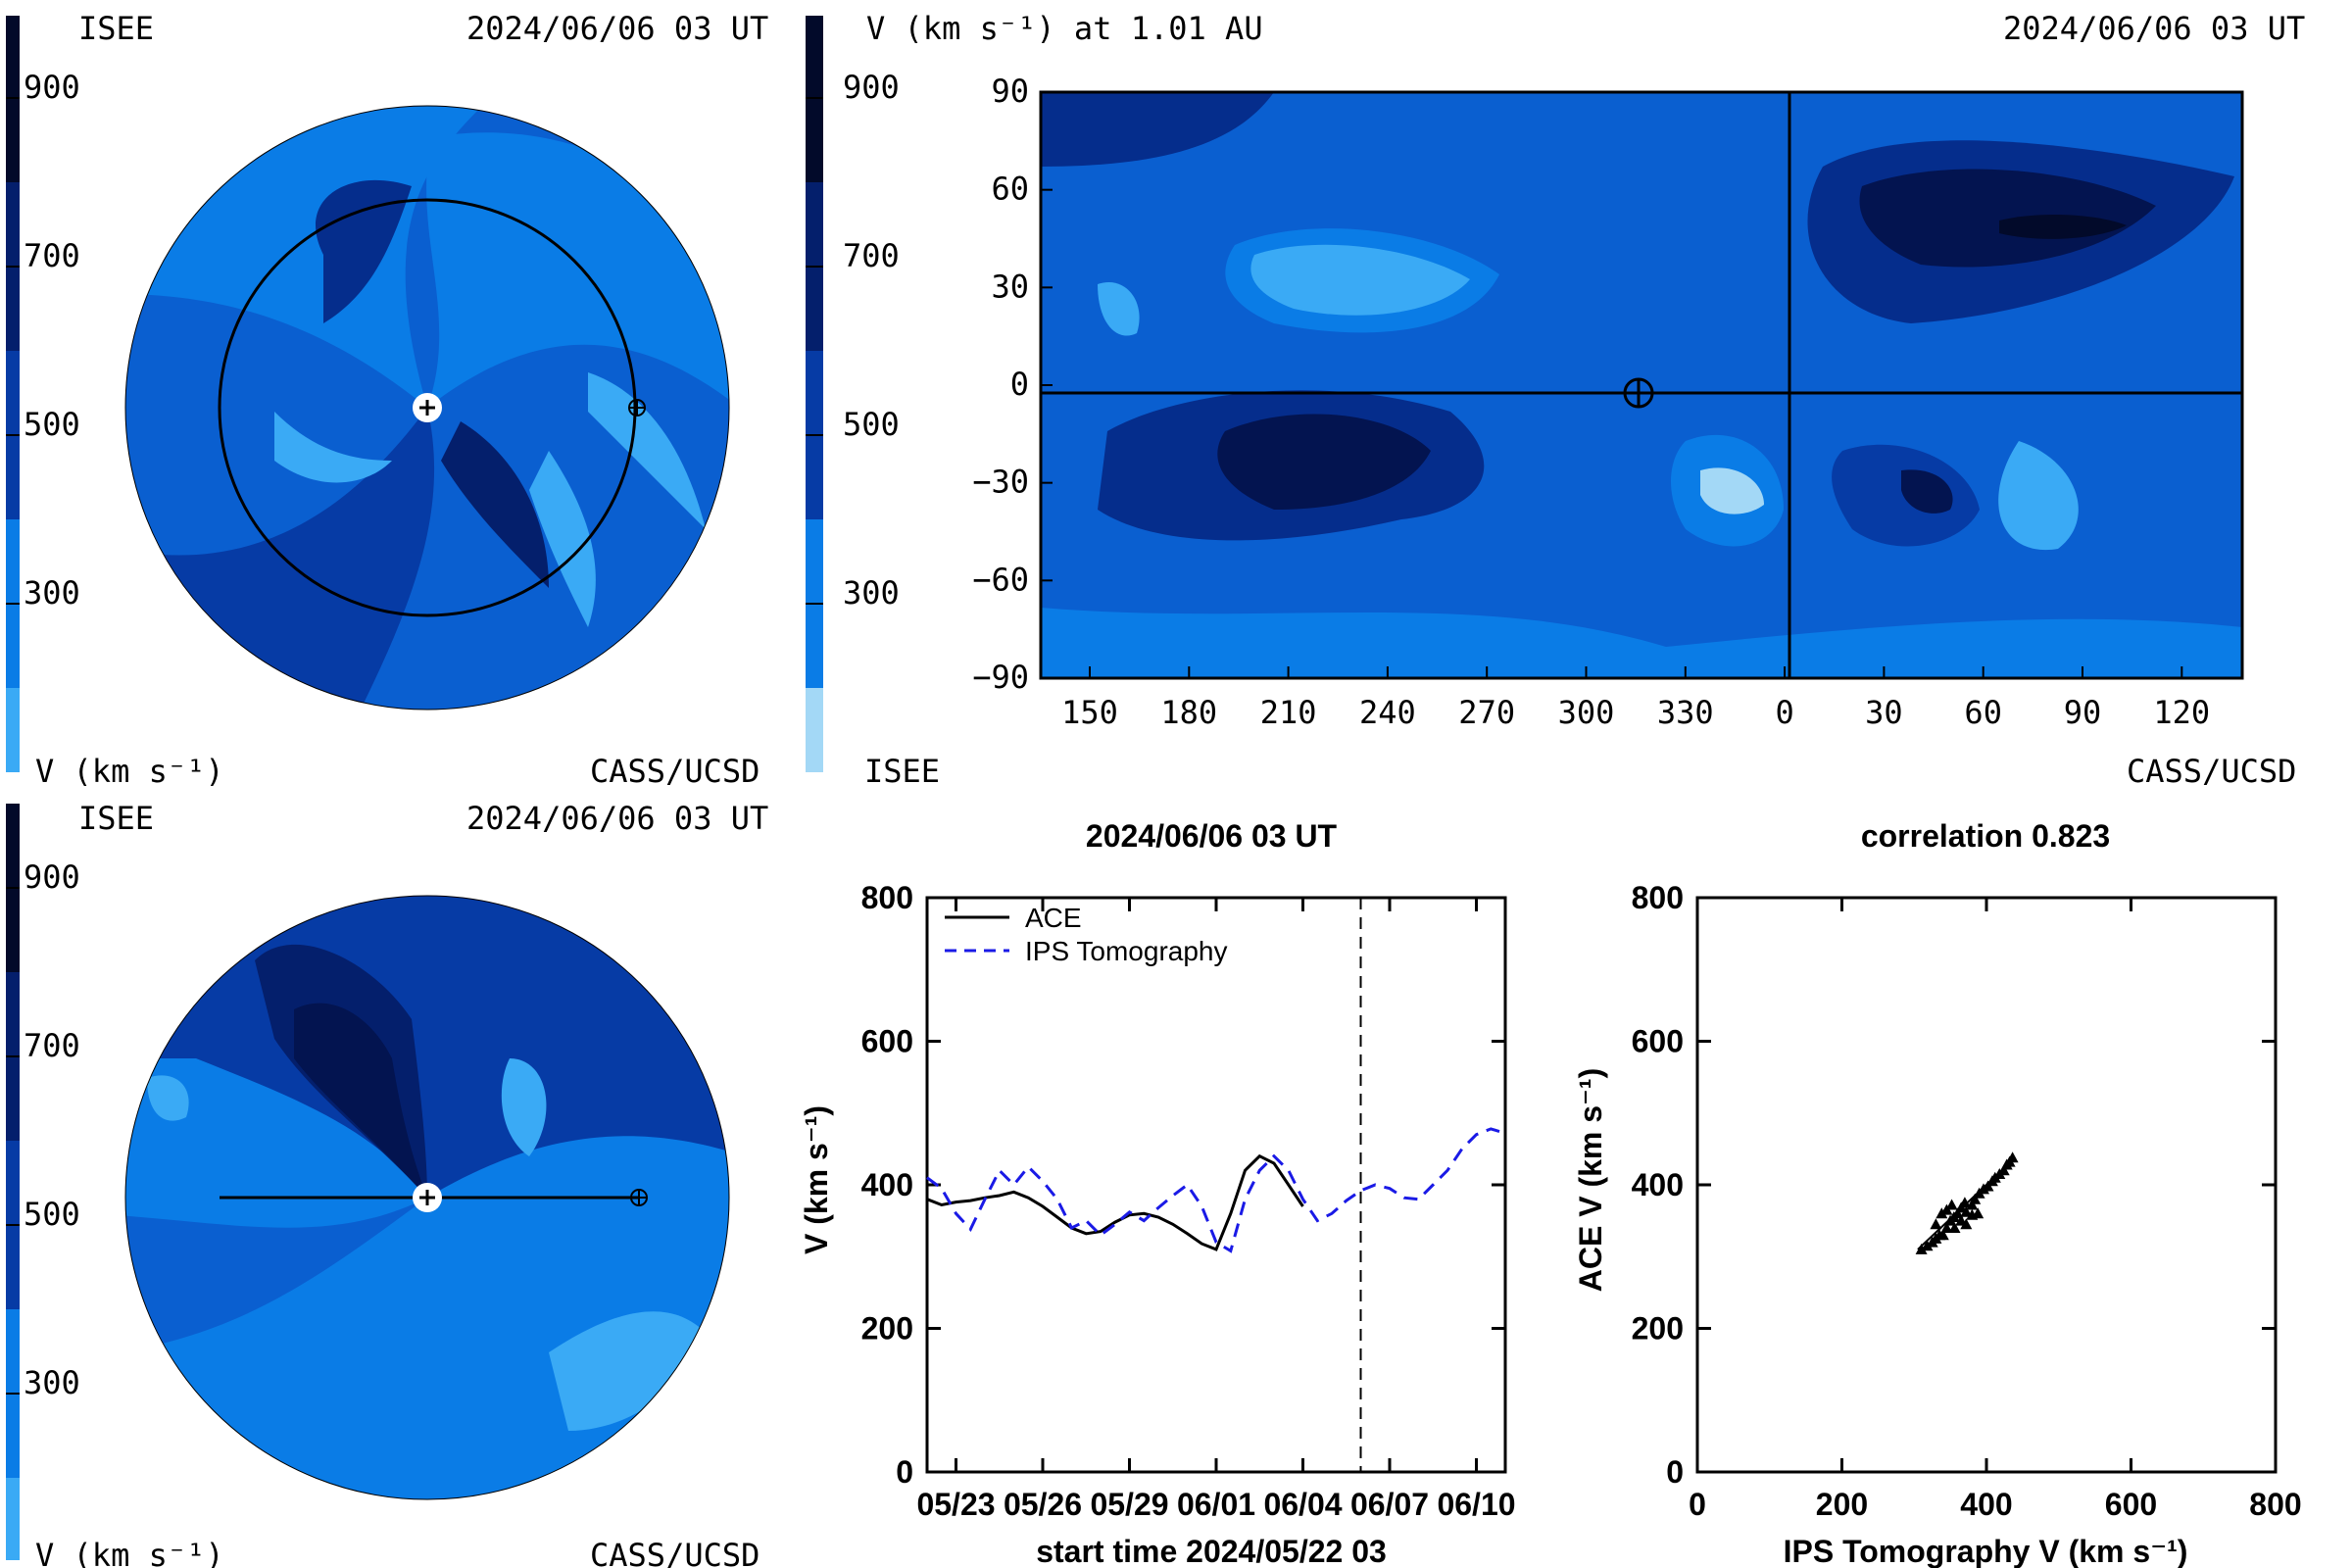 Image resolution: width=2352 pixels, height=1568 pixels. I want to click on map-y-ticks: 90 60 30 0 −30 −60 −90, so click(1012, 384).